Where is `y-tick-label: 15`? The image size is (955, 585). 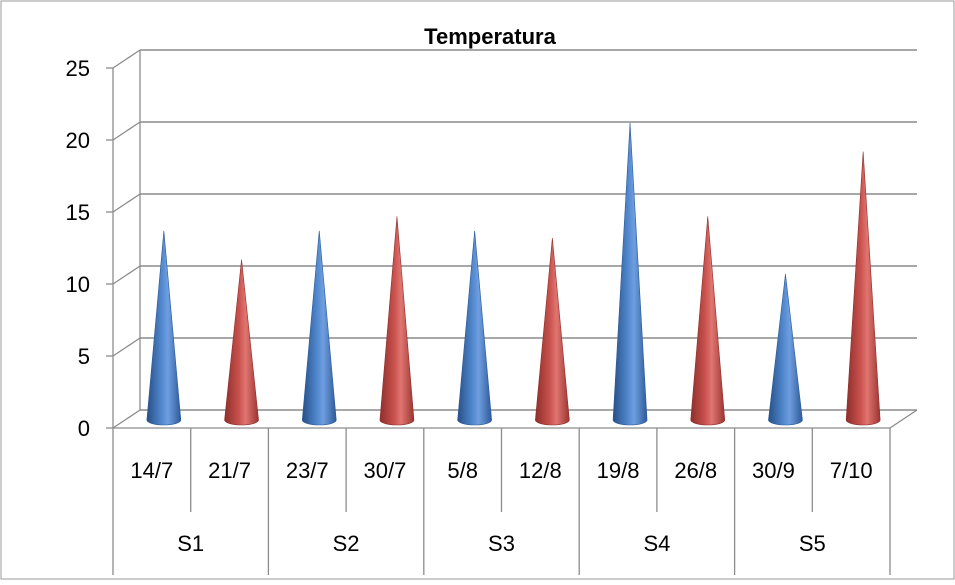 y-tick-label: 15 is located at coordinates (78, 212).